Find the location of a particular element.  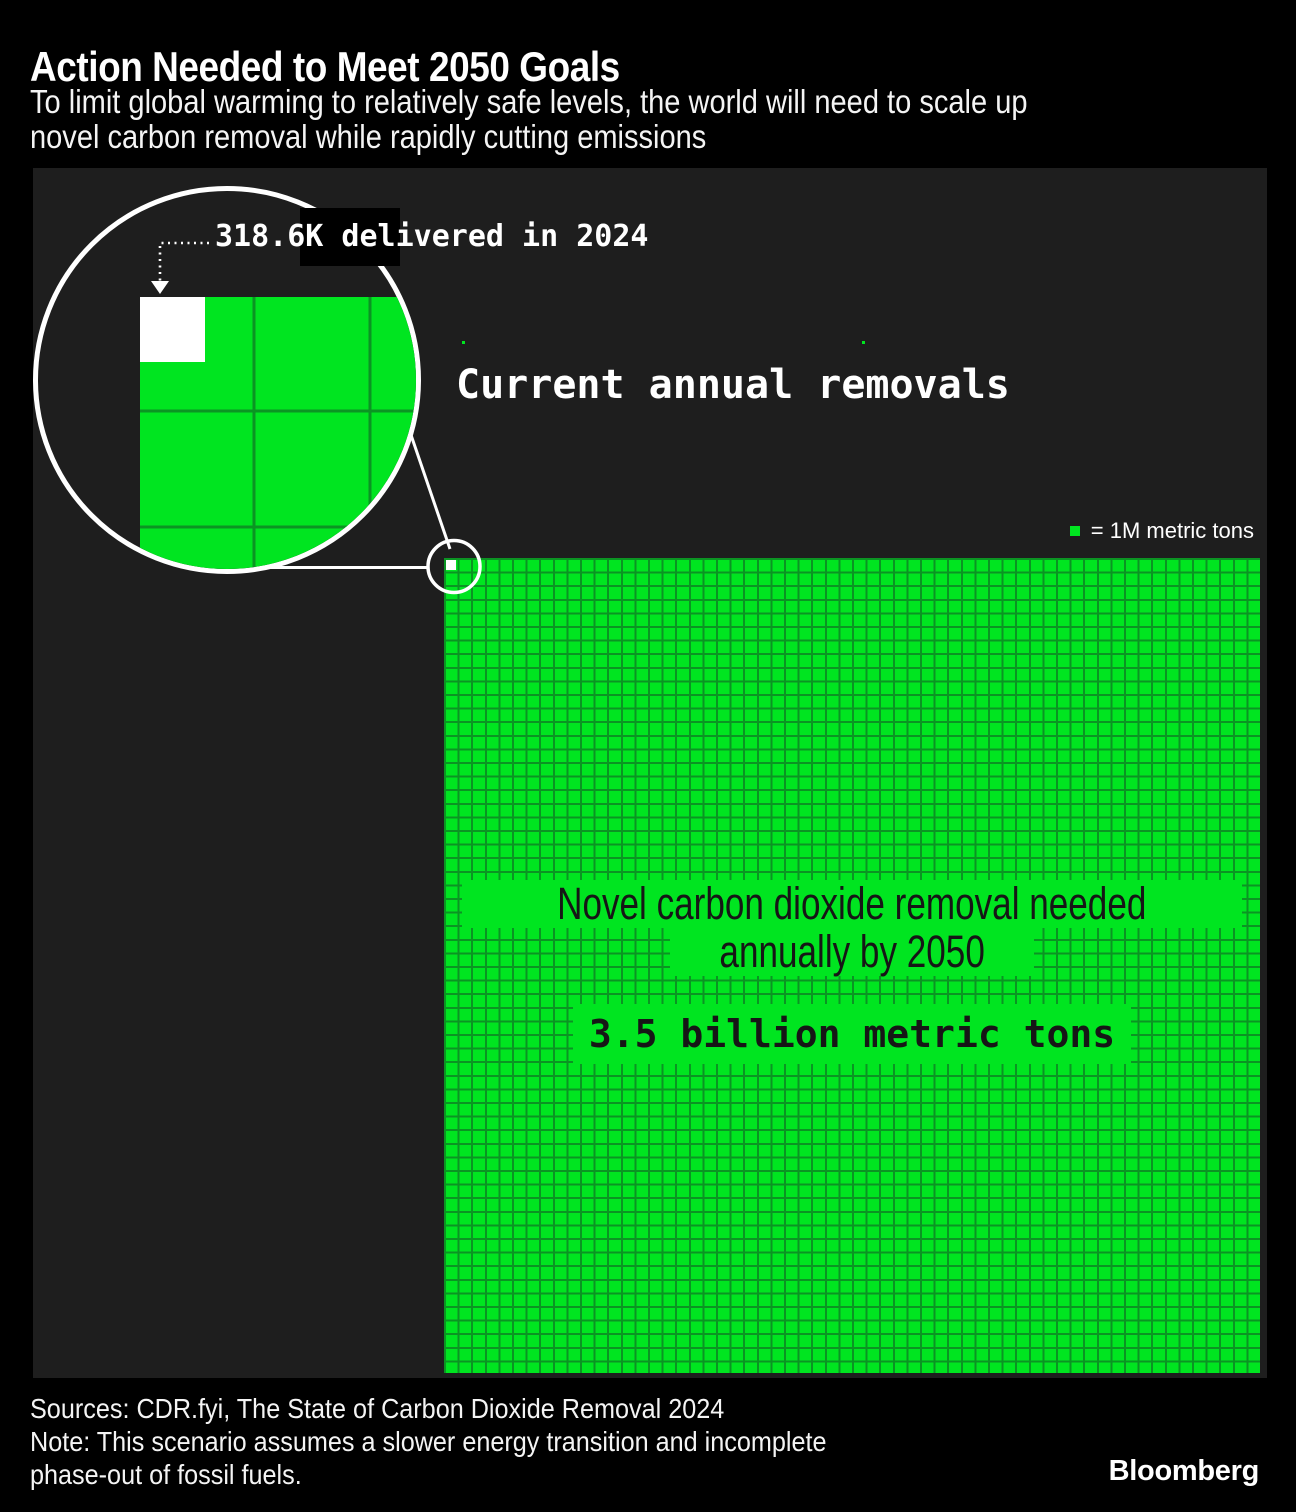

annotation-backdrop is located at coordinates (350, 237).